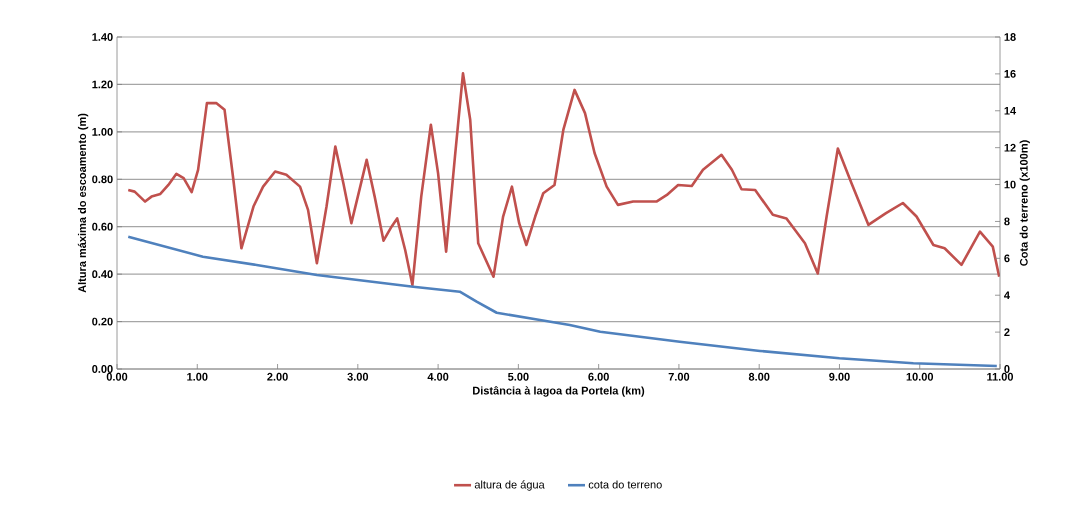 This screenshot has width=1086, height=507. Describe the element at coordinates (197, 376) in the screenshot. I see `x-tick-label: 1.00` at that location.